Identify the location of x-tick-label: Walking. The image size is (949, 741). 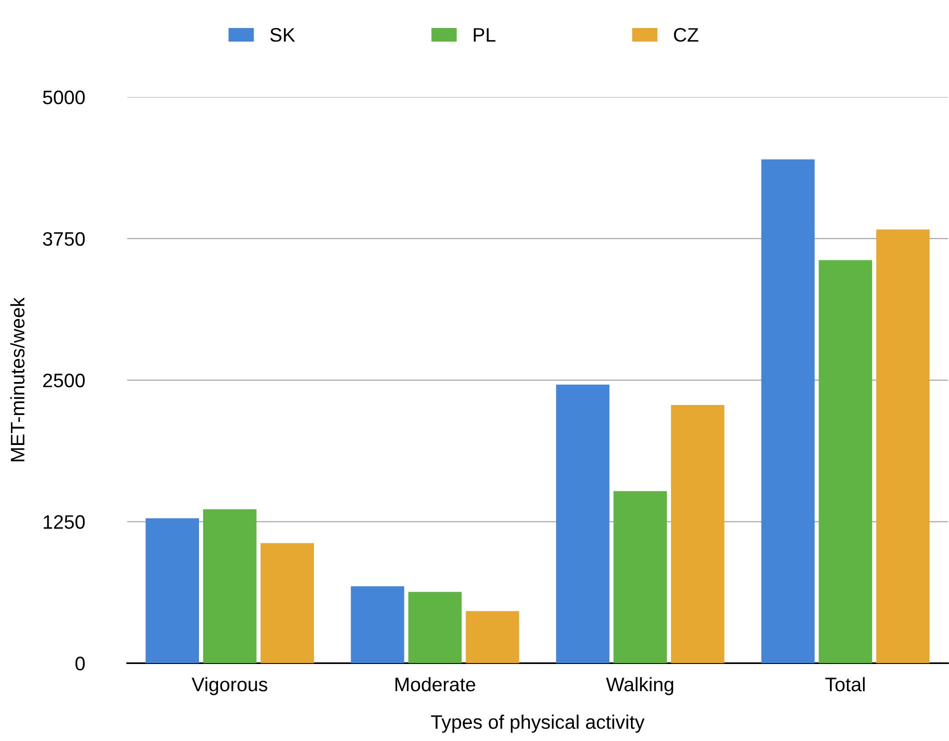
(640, 686).